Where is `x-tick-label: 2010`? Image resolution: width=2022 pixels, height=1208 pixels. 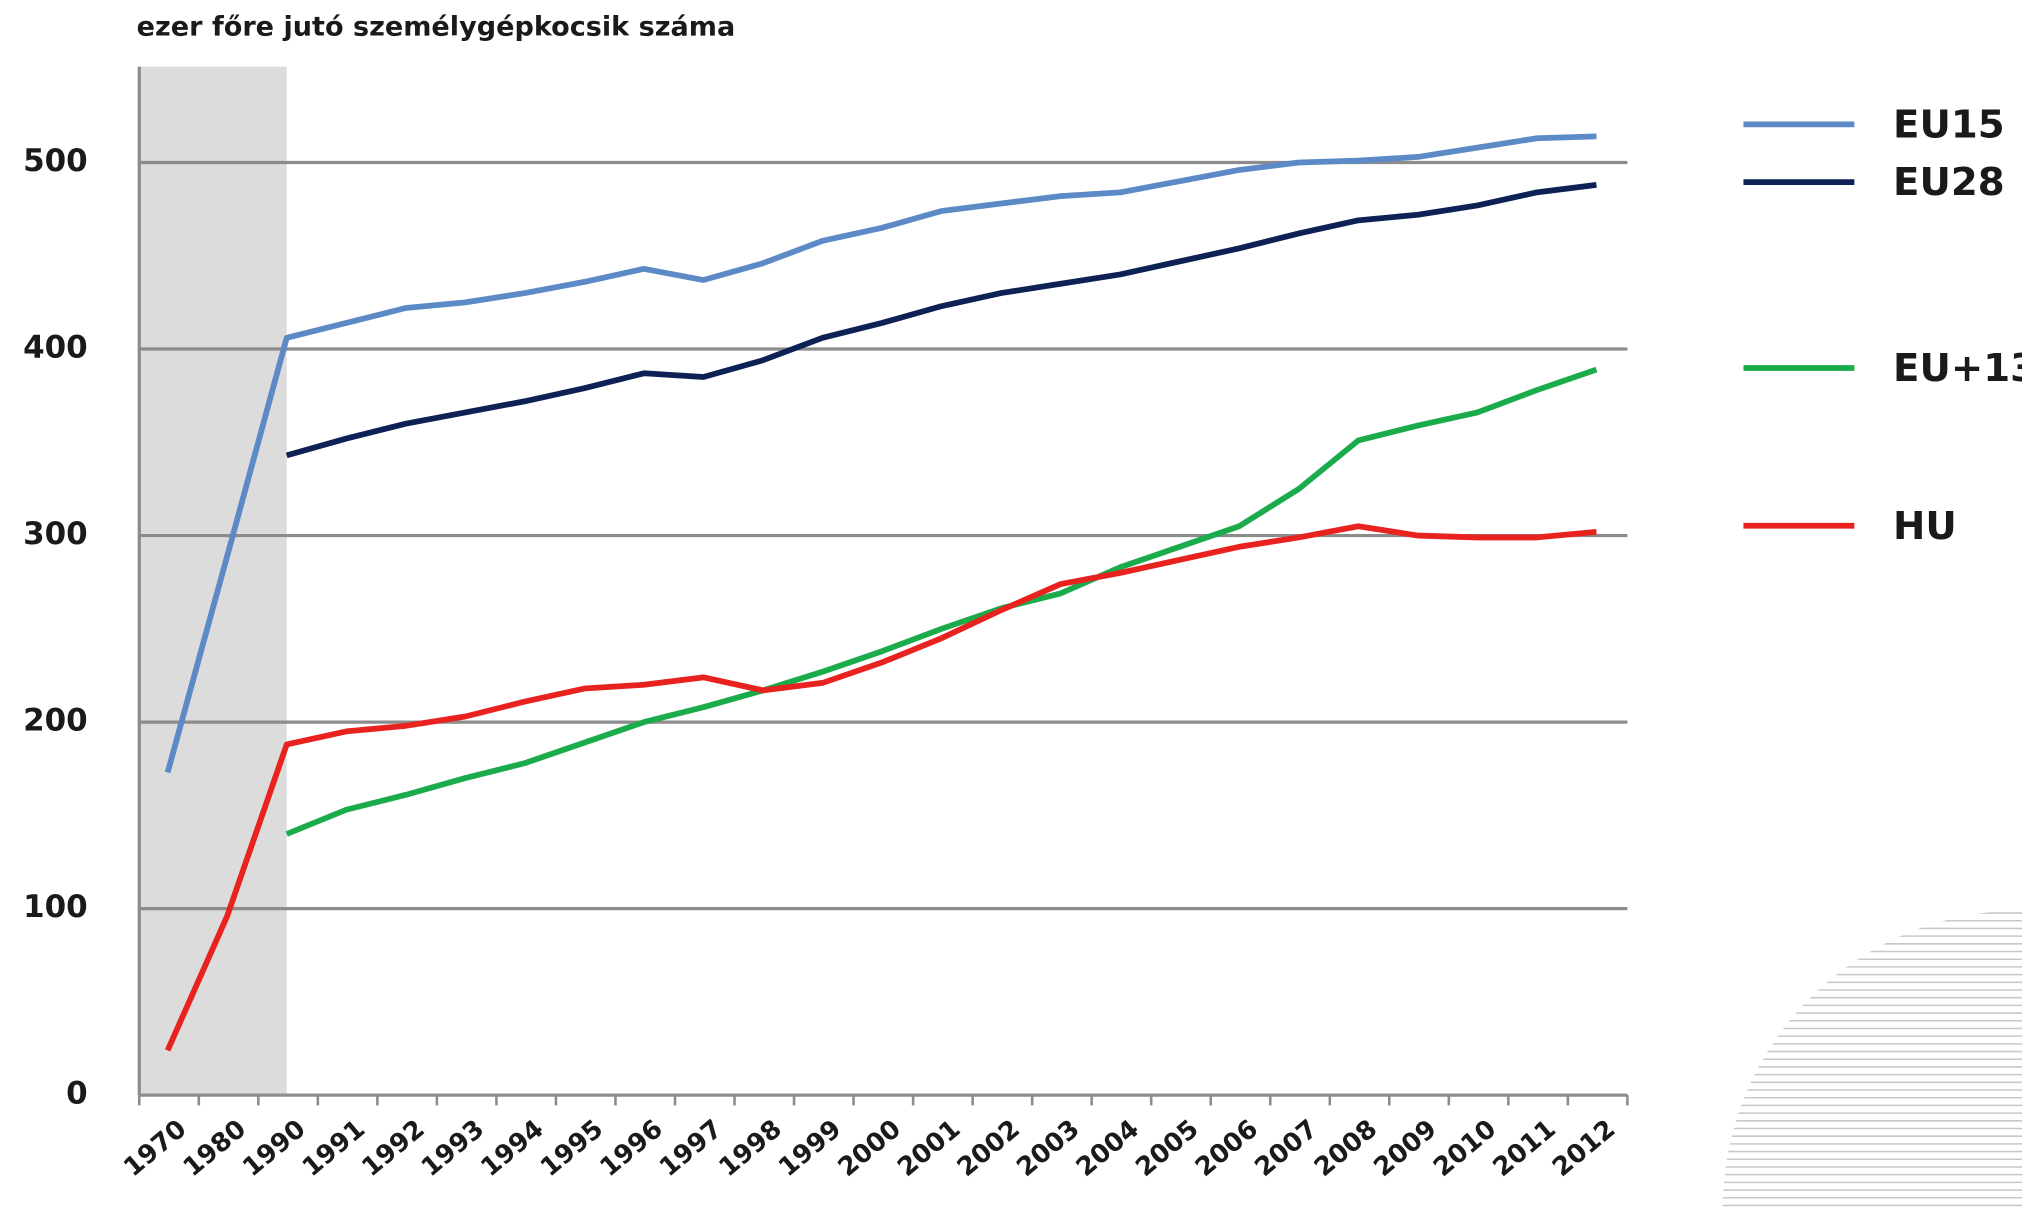
x-tick-label: 2010 is located at coordinates (1465, 1148).